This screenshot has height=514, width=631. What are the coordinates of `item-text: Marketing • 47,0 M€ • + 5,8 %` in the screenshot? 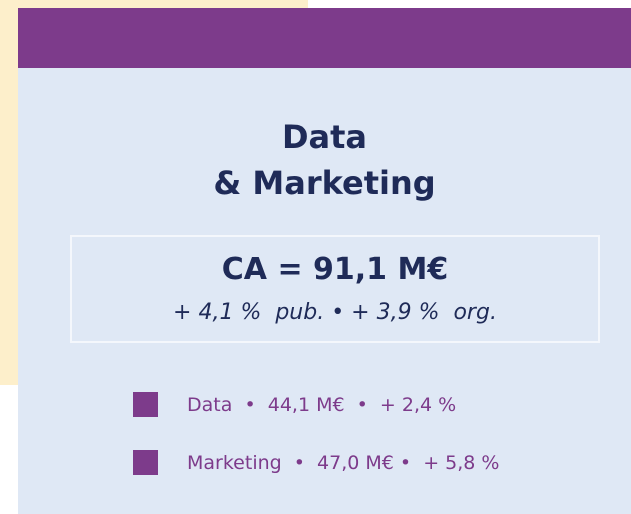 It's located at (343, 463).